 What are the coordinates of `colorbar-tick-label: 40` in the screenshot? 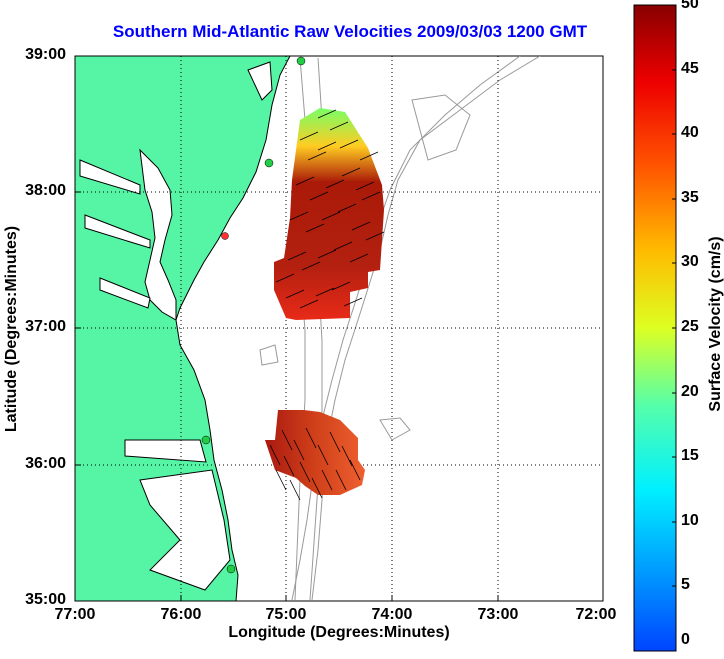 It's located at (690, 132).